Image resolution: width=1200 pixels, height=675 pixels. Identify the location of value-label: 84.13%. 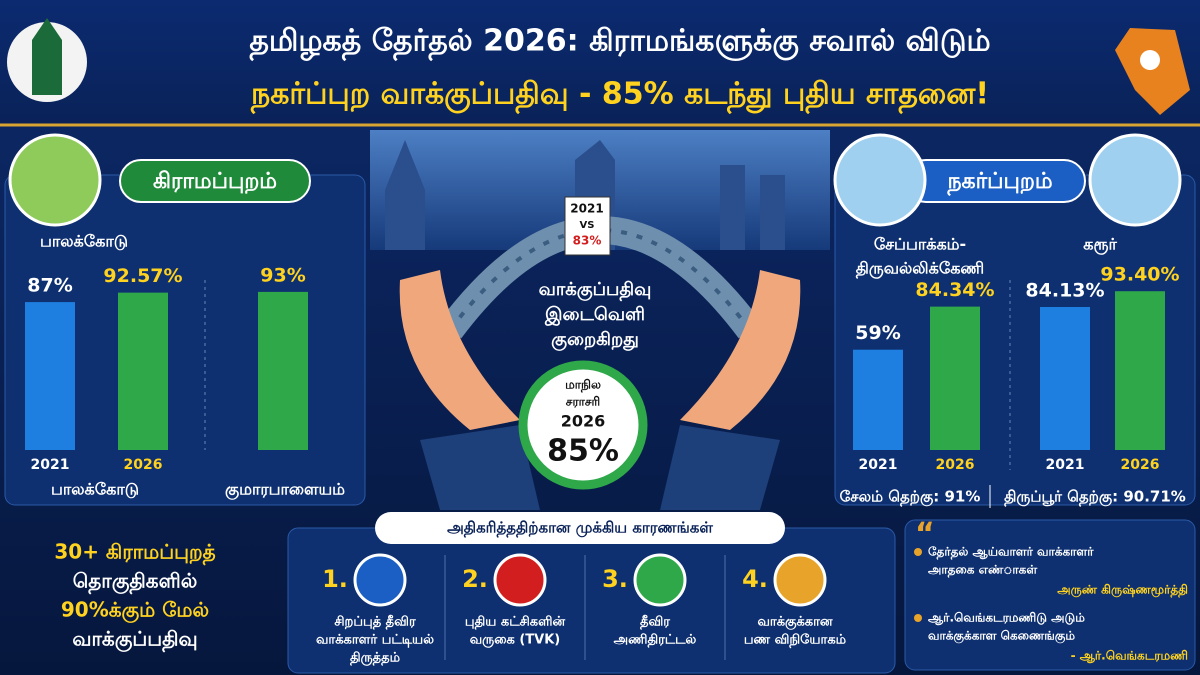
(1064, 290).